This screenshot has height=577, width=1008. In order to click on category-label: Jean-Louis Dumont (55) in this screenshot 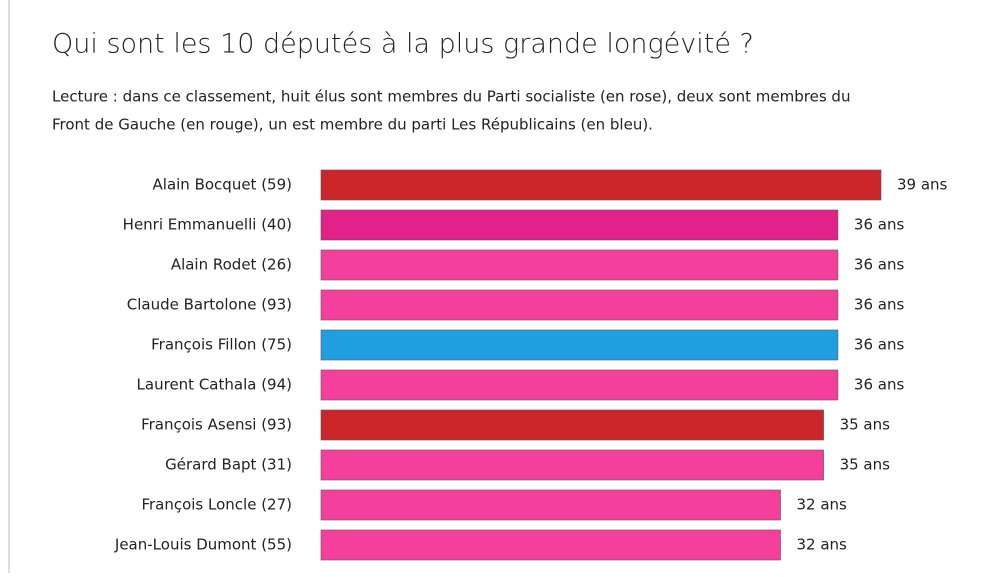, I will do `click(203, 545)`.